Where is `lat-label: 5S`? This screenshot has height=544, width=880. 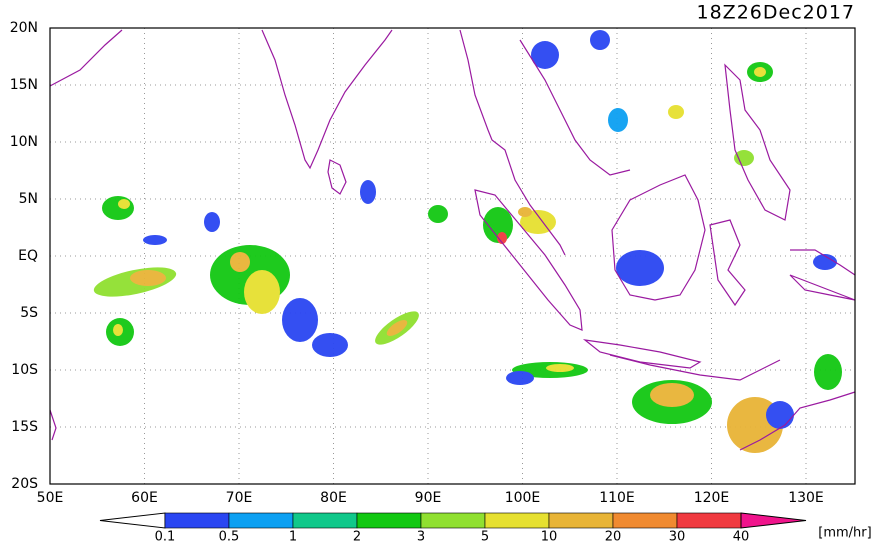
lat-label: 5S is located at coordinates (29, 313).